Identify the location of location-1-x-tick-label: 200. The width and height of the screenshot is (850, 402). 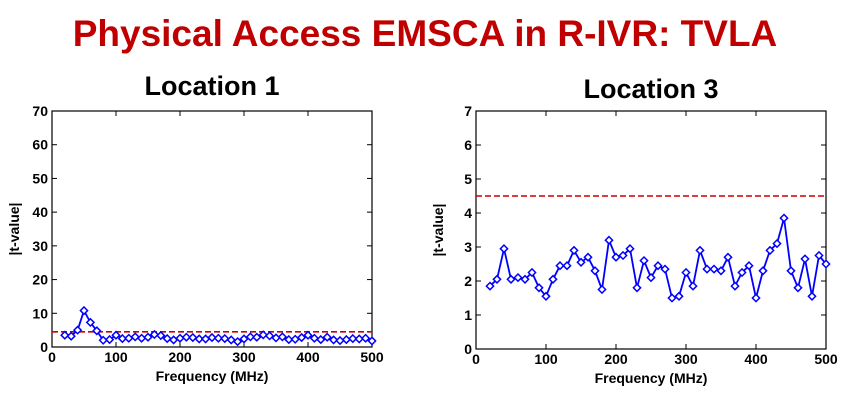
(180, 357).